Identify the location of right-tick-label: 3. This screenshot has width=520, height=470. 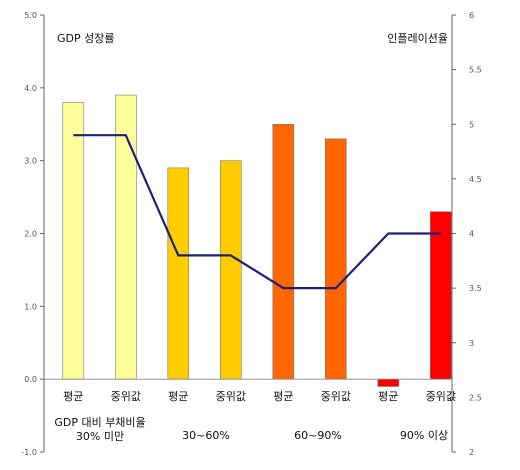
(471, 343).